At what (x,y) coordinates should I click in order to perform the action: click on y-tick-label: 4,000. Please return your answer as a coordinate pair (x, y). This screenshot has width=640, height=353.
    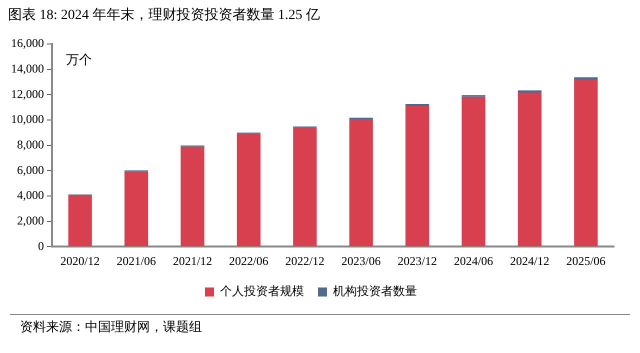
    Looking at the image, I should click on (30, 195).